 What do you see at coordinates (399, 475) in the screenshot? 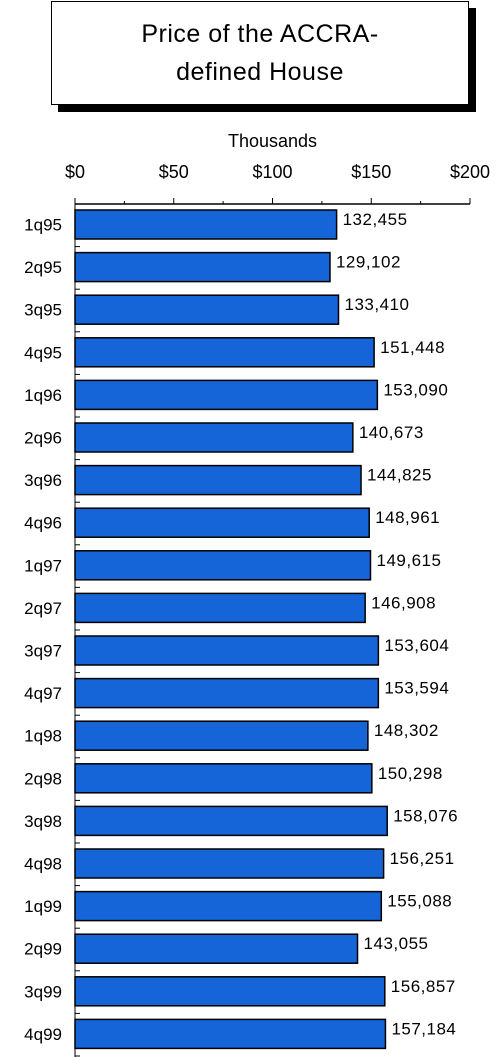
I see `bar-value-label: 144,825` at bounding box center [399, 475].